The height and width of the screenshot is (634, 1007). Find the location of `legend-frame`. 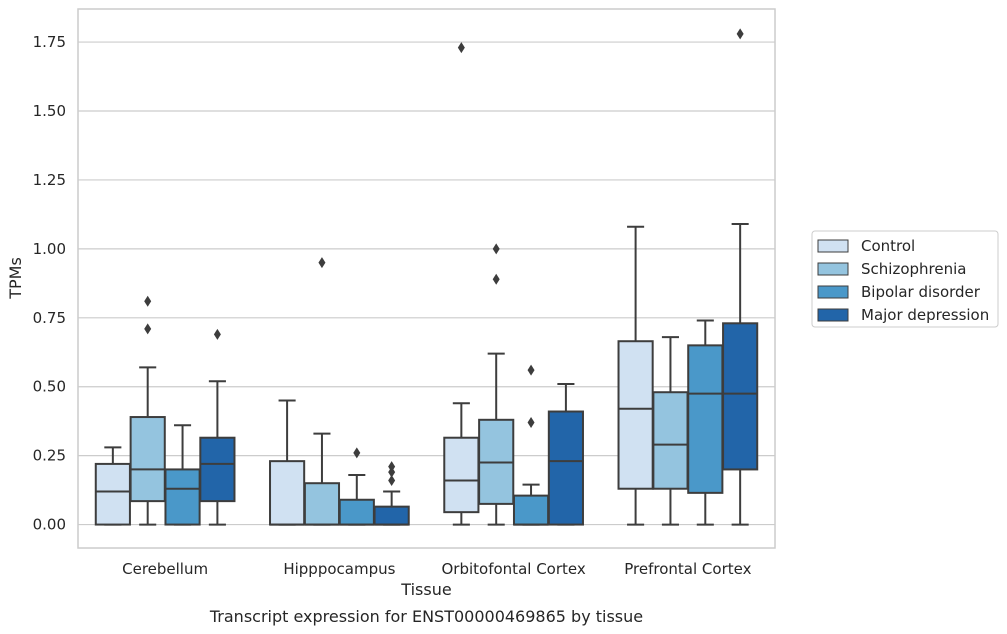

legend-frame is located at coordinates (905, 279).